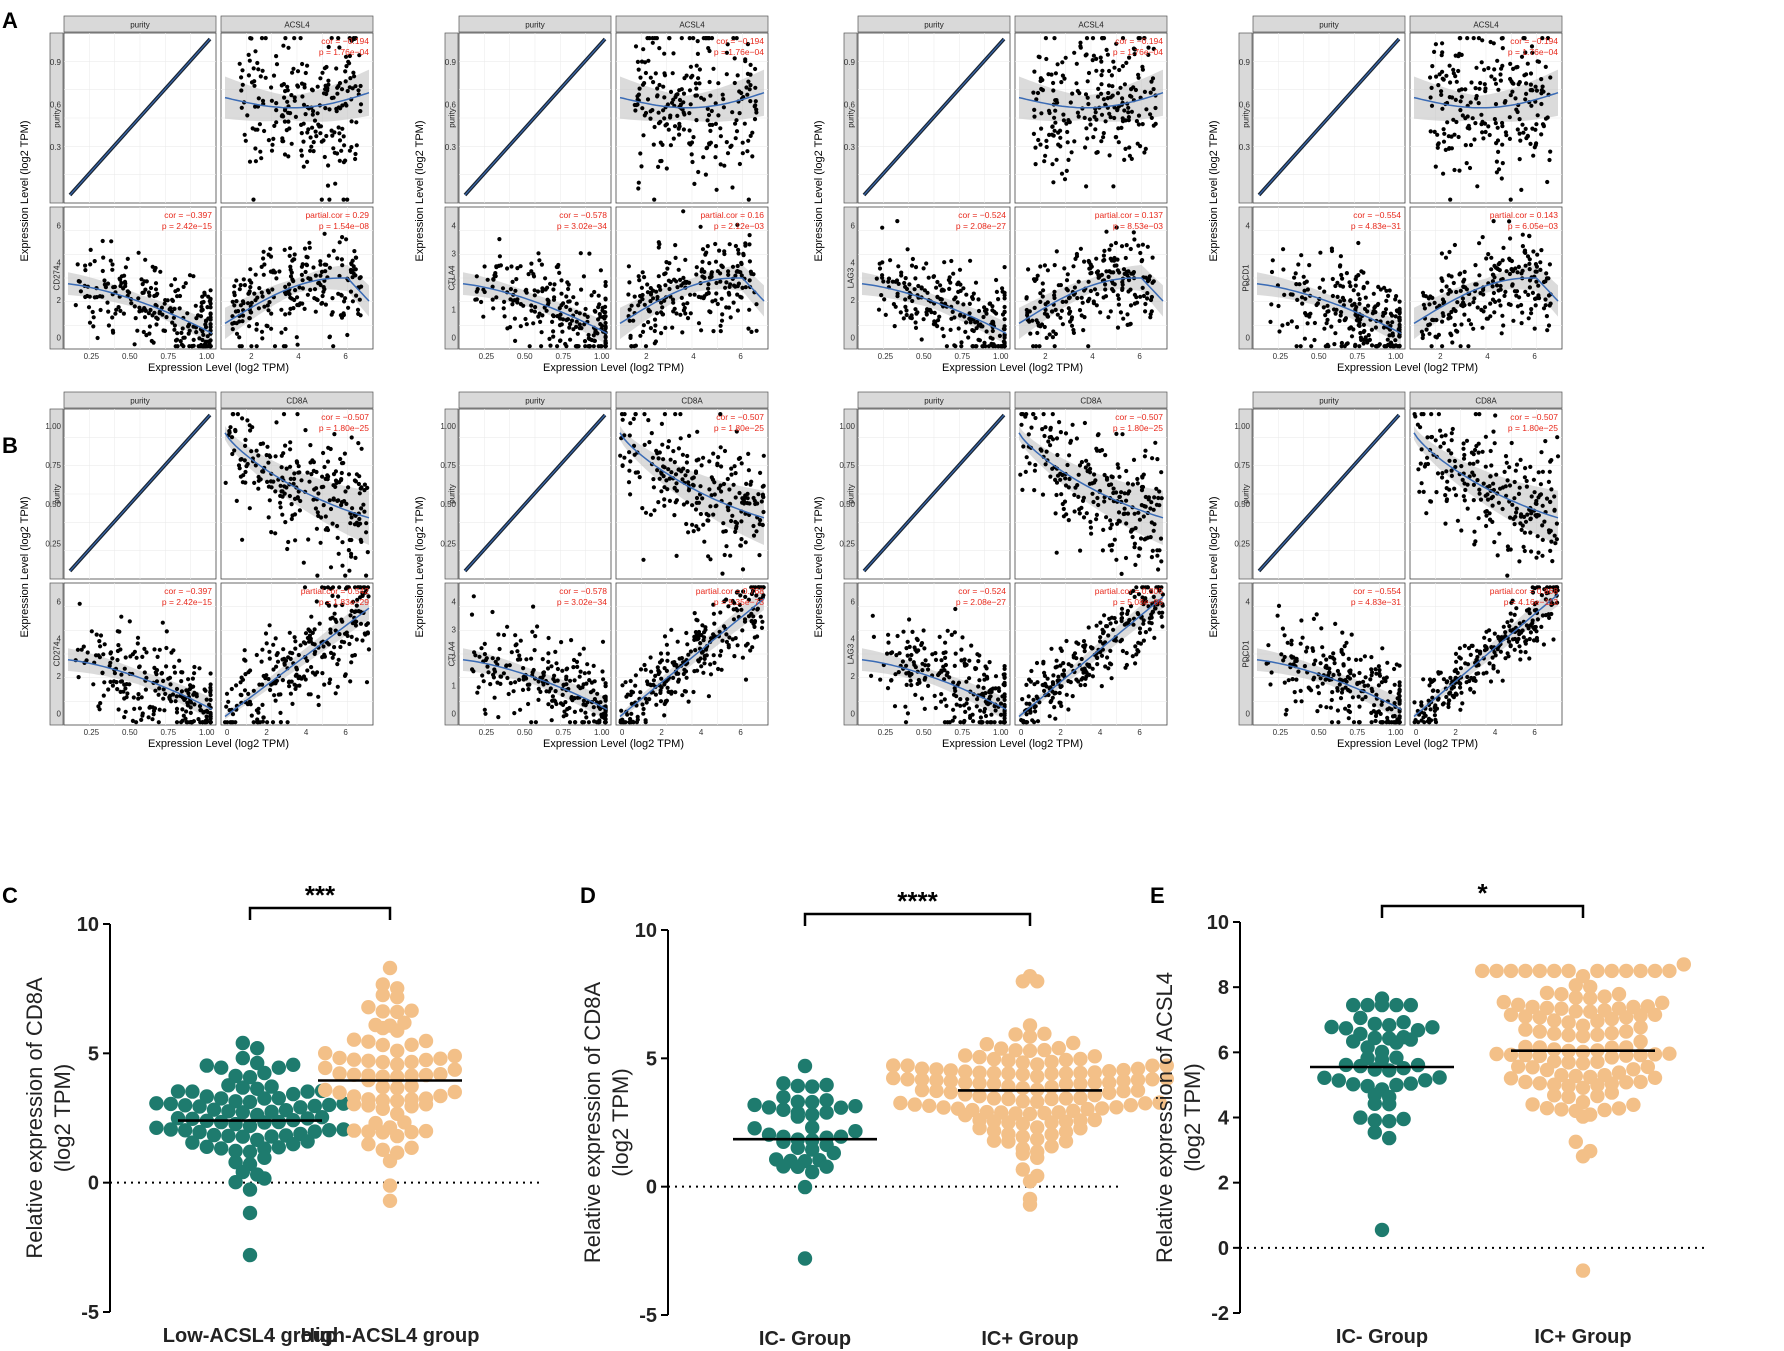  Describe the element at coordinates (1045, 356) in the screenshot. I see `x-tick-gene: 2` at that location.